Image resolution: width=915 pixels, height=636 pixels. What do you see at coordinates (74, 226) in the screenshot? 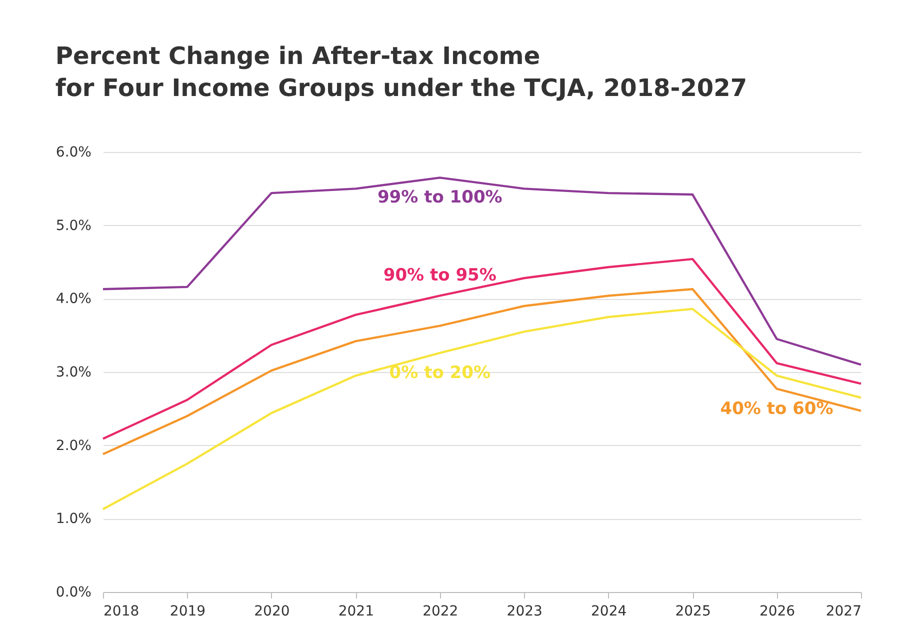
I see `y-tick-label: 5.0%` at bounding box center [74, 226].